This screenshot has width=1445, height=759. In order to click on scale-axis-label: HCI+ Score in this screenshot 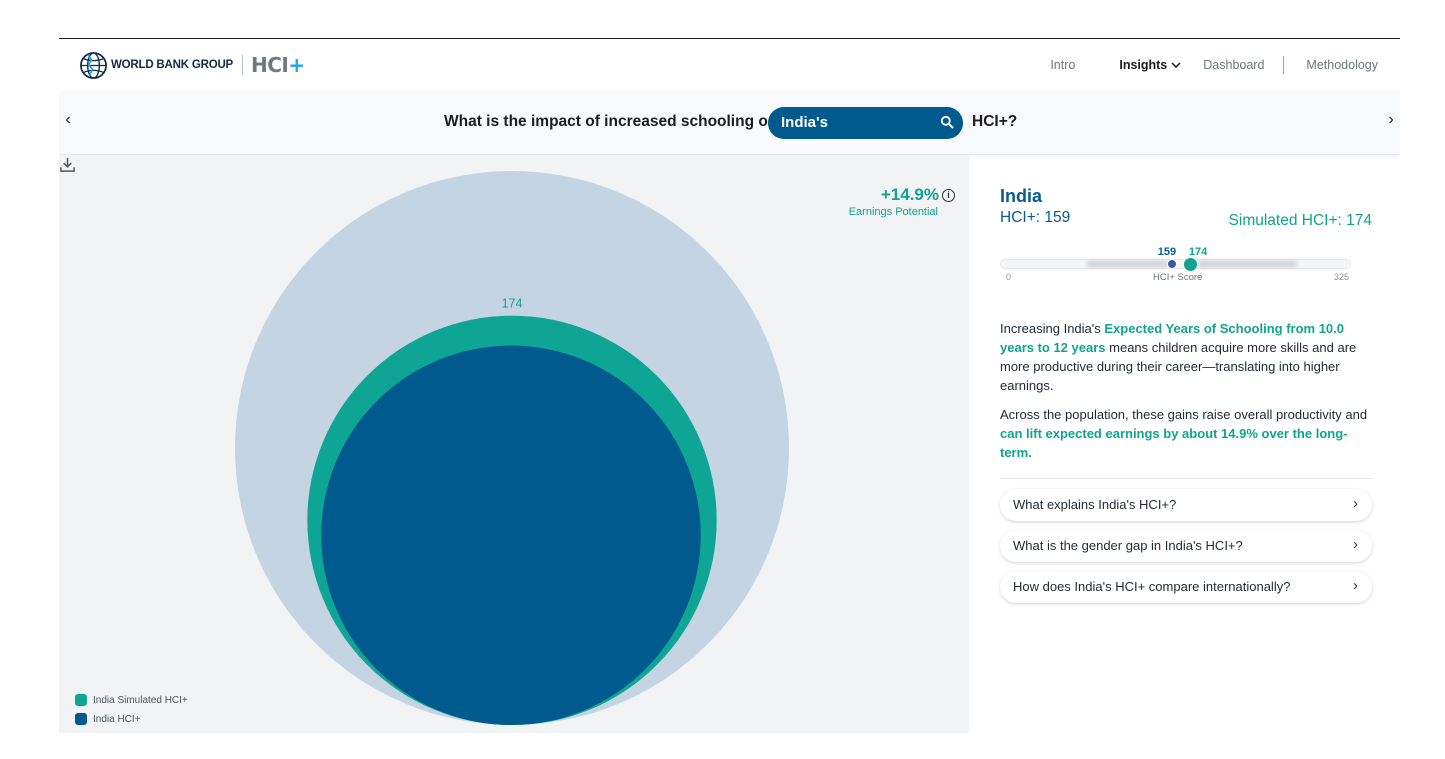, I will do `click(1178, 277)`.